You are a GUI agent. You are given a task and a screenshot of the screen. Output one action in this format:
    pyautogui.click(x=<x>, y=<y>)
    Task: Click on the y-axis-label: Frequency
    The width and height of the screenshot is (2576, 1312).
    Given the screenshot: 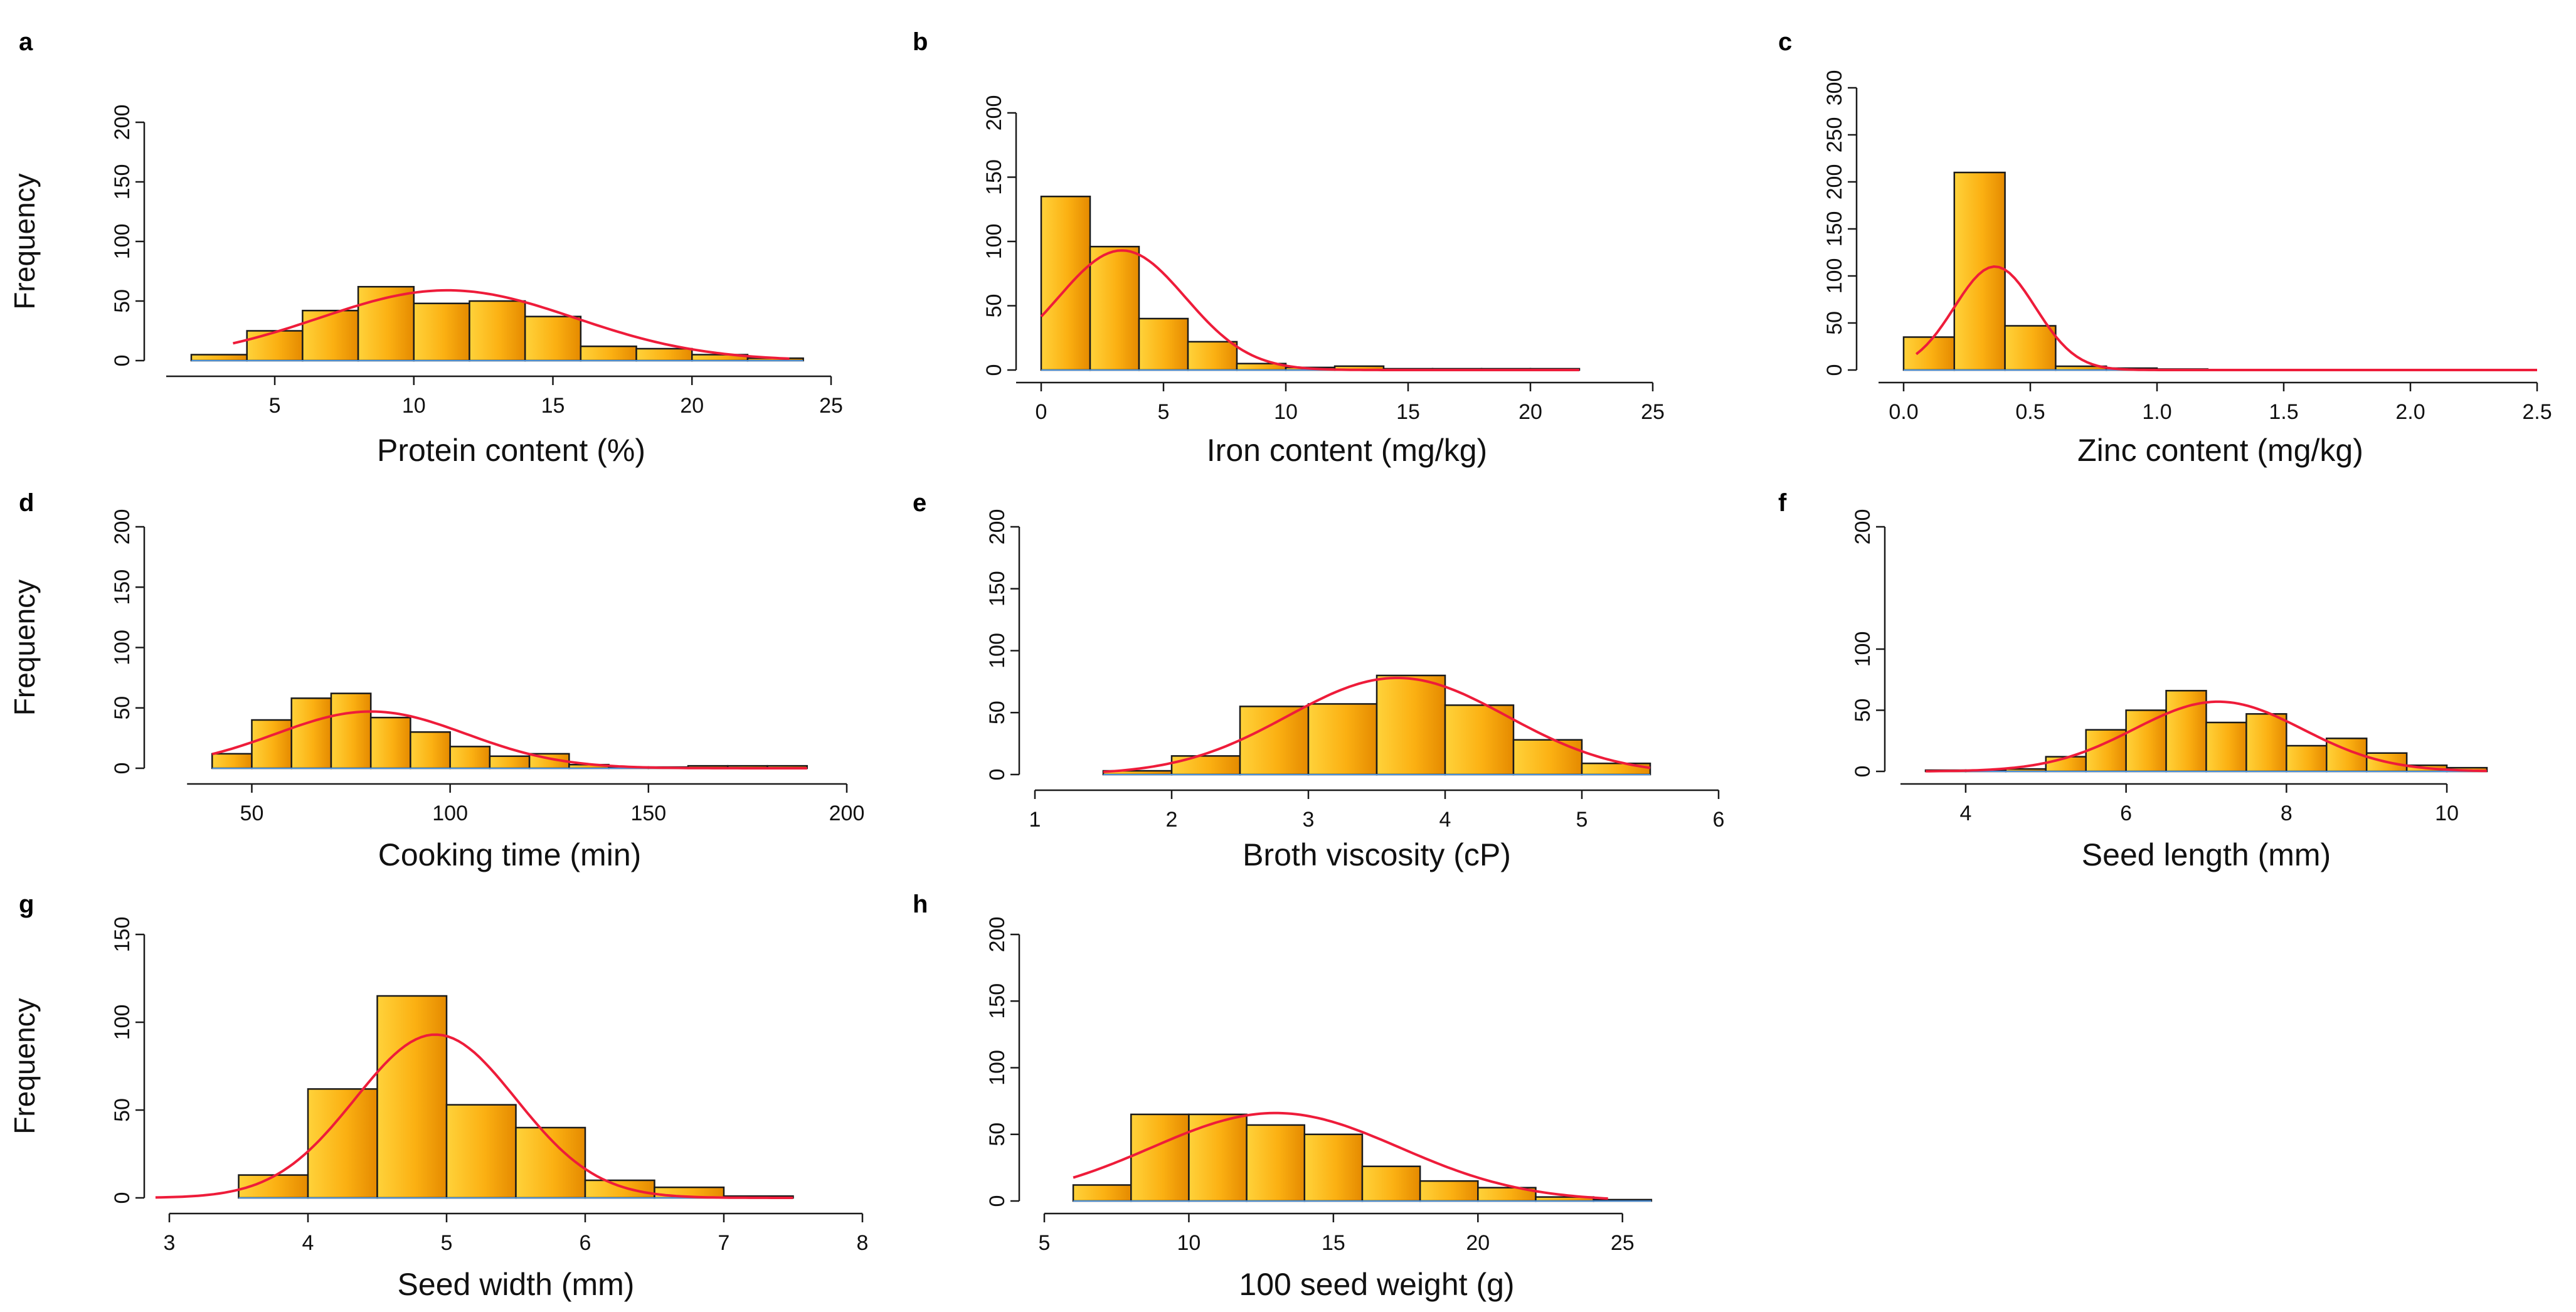 What is the action you would take?
    pyautogui.click(x=24, y=1066)
    